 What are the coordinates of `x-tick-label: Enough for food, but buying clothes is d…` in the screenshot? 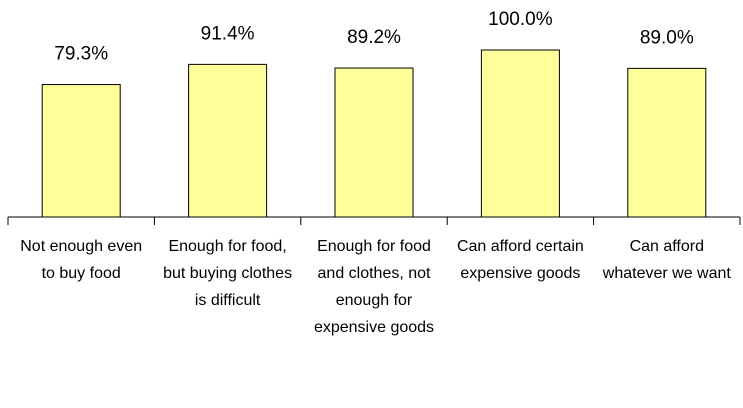 It's located at (228, 273).